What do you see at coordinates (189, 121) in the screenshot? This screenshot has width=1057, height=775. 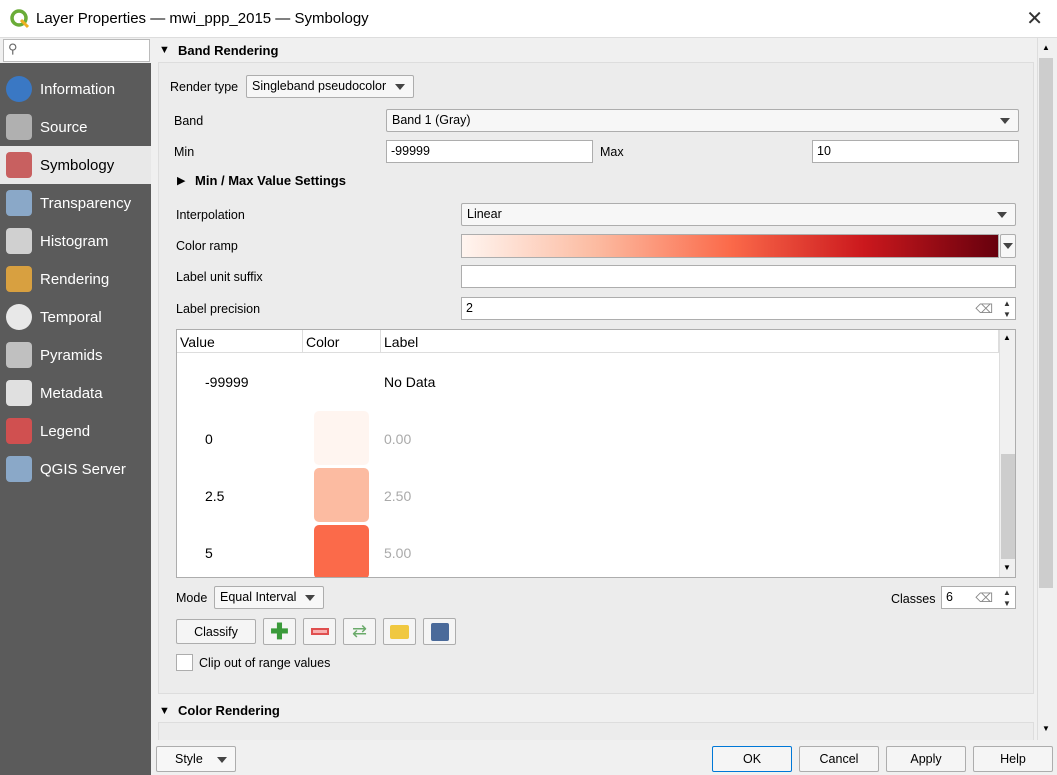 I see `band-label: Band` at bounding box center [189, 121].